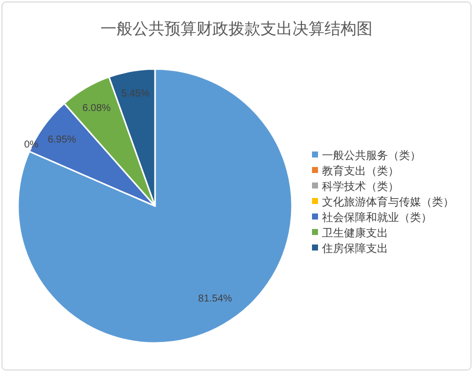  Describe the element at coordinates (371, 155) in the screenshot. I see `legend-label: 一般公共服务（类）` at that location.